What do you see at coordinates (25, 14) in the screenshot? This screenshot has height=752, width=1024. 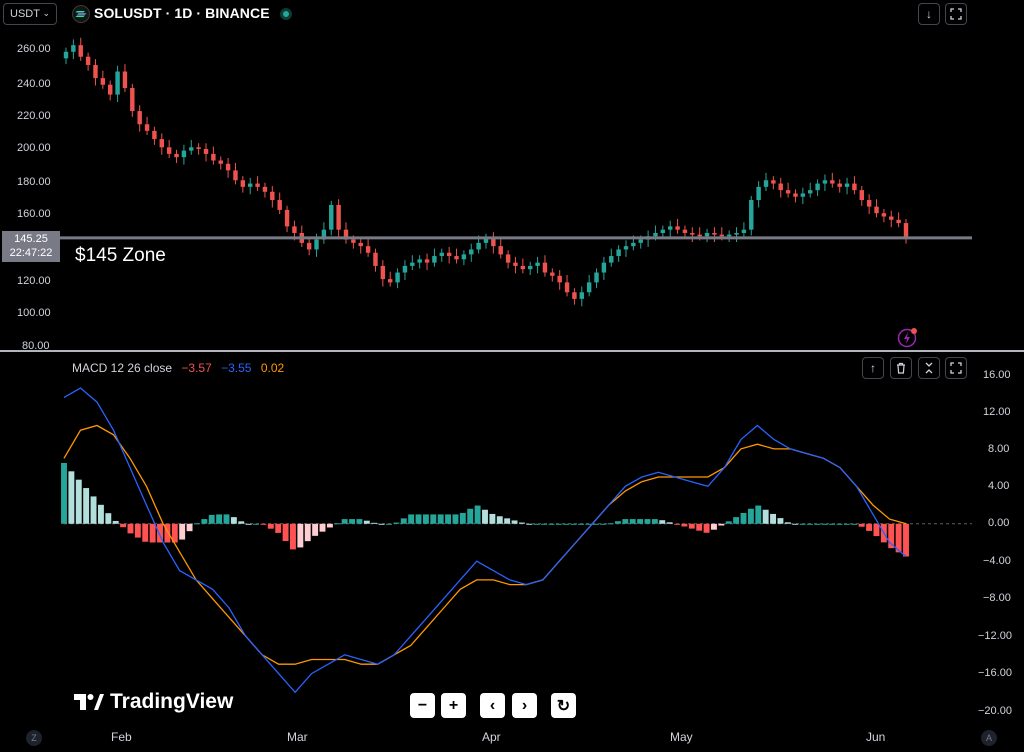 I see `currency-select-label: USDT` at bounding box center [25, 14].